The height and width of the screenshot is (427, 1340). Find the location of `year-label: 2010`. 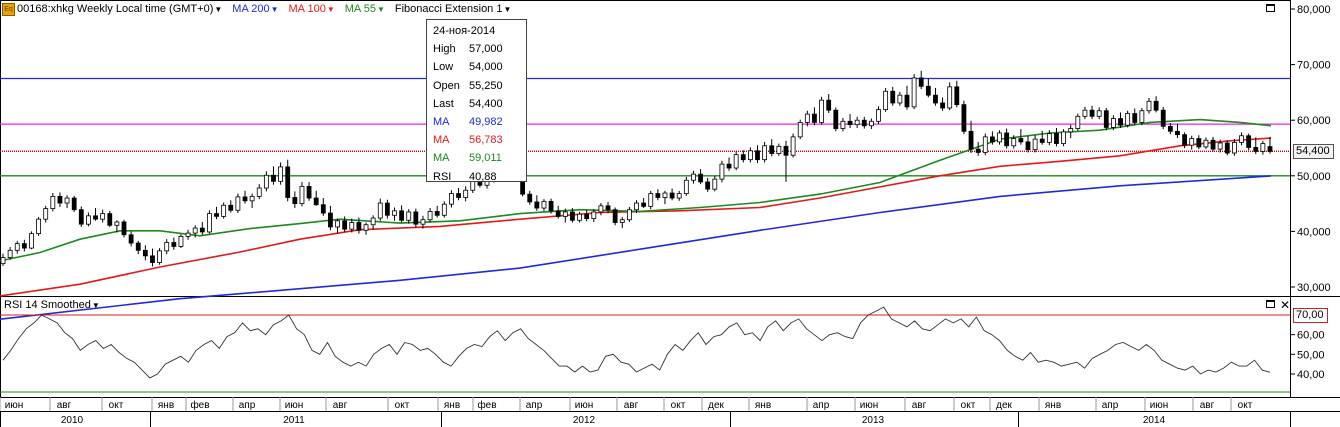

year-label: 2010 is located at coordinates (72, 420).